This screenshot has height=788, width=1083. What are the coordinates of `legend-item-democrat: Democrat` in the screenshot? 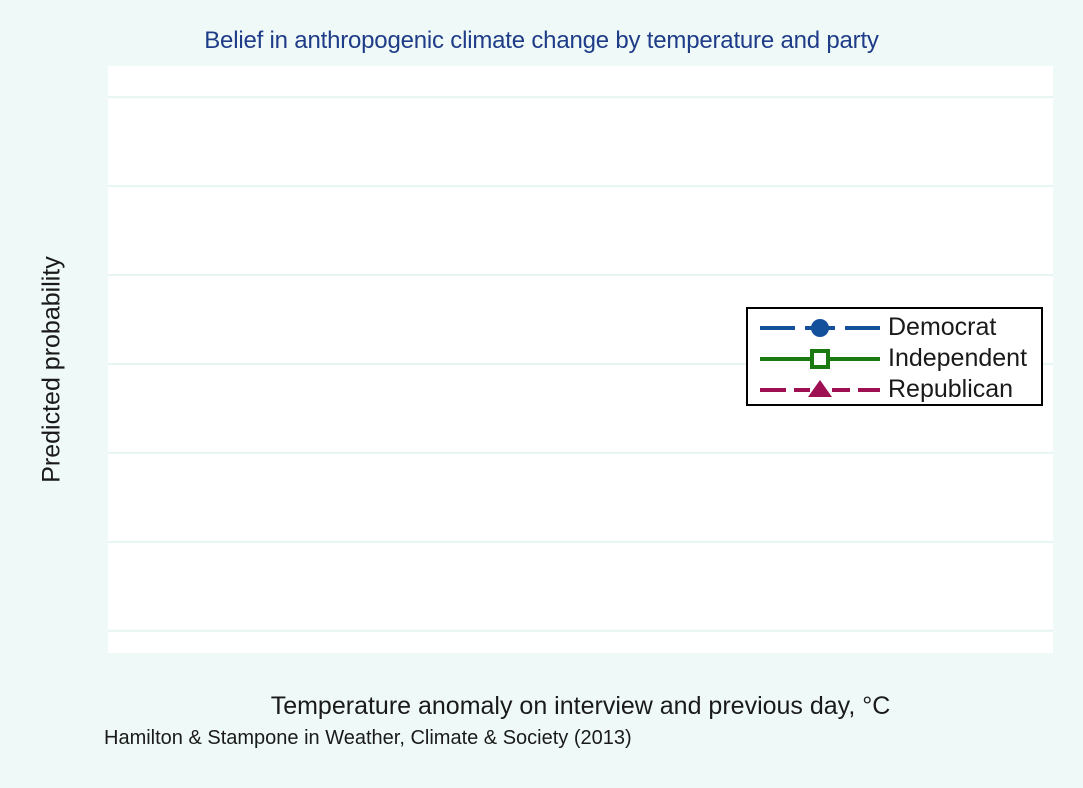 It's located at (894, 327).